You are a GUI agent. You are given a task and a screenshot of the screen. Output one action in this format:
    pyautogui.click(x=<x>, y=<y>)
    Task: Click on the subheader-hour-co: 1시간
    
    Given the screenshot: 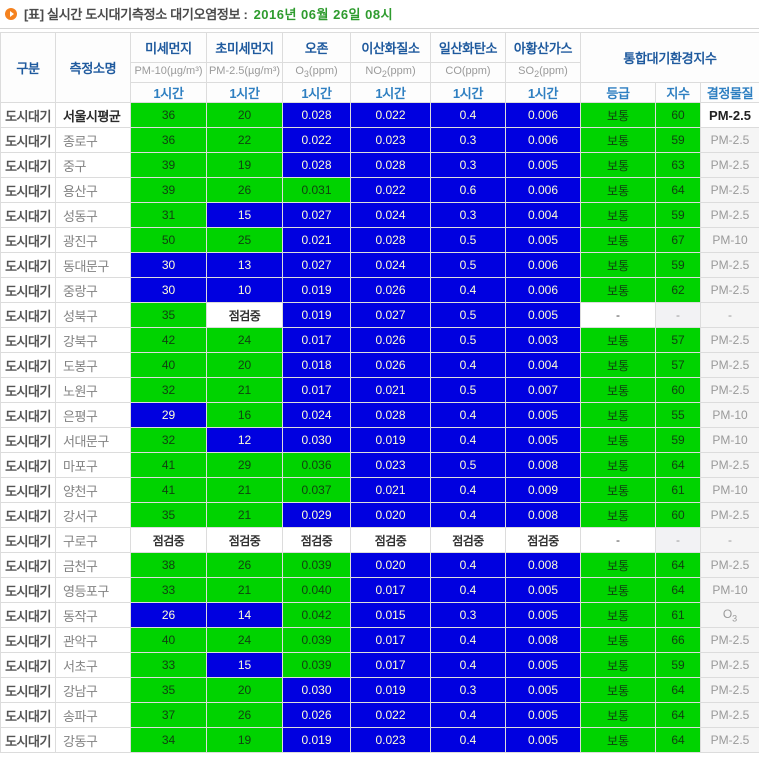 What is the action you would take?
    pyautogui.click(x=468, y=92)
    